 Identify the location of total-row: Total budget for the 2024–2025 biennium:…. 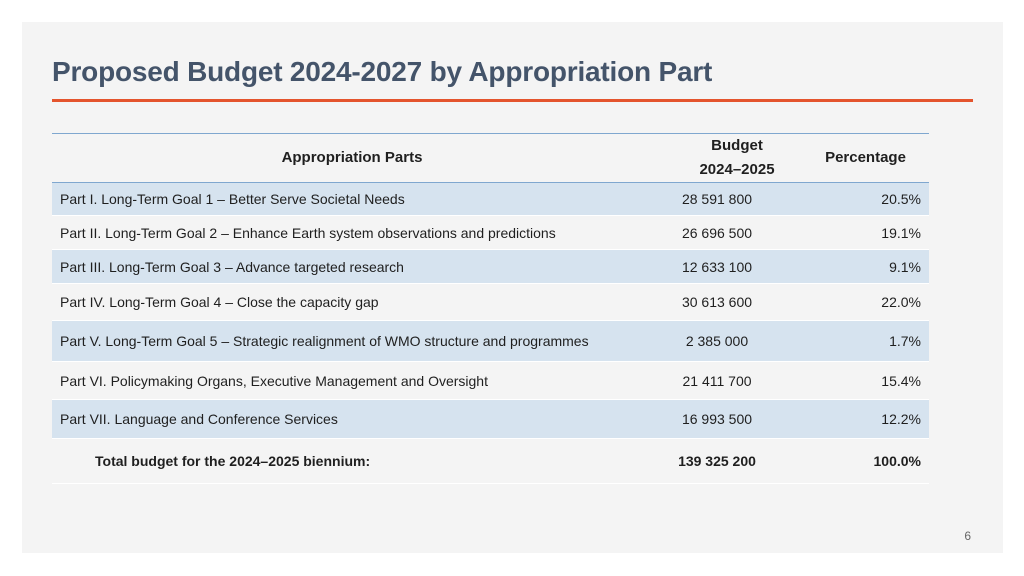
(490, 461).